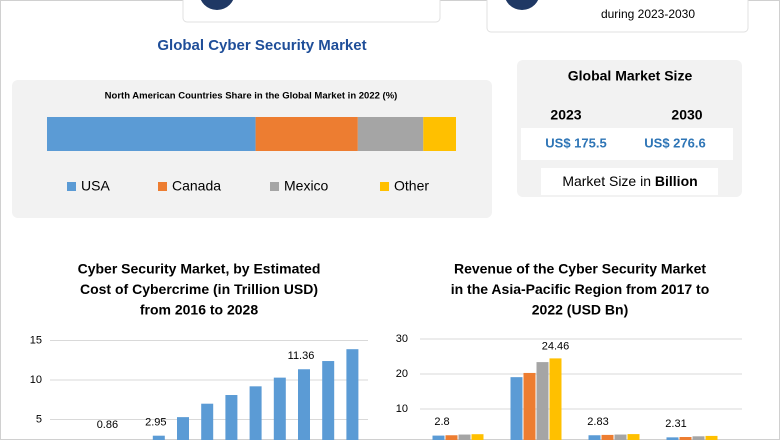  Describe the element at coordinates (580, 310) in the screenshot. I see `chart-title: 2022 (USD Bn)` at that location.